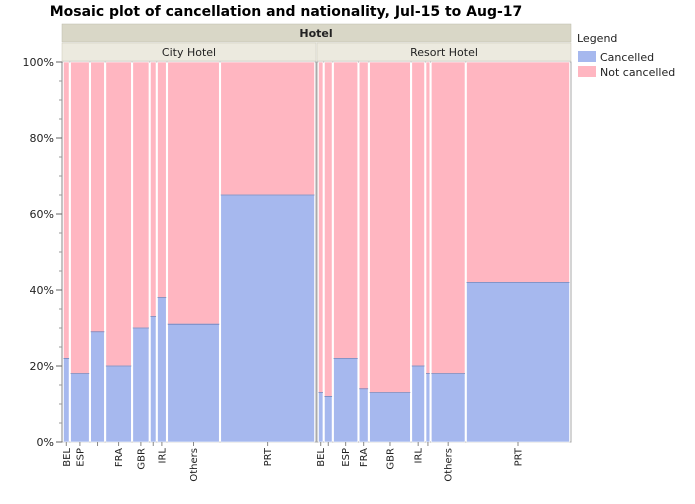  What do you see at coordinates (321, 457) in the screenshot?
I see `x-label-resort-hotel-bel: BEL` at bounding box center [321, 457].